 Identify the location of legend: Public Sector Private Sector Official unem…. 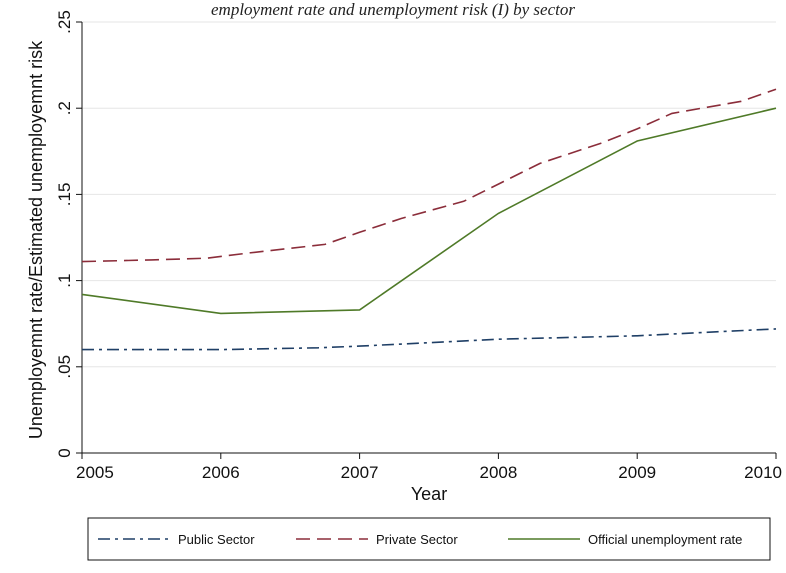
(420, 539).